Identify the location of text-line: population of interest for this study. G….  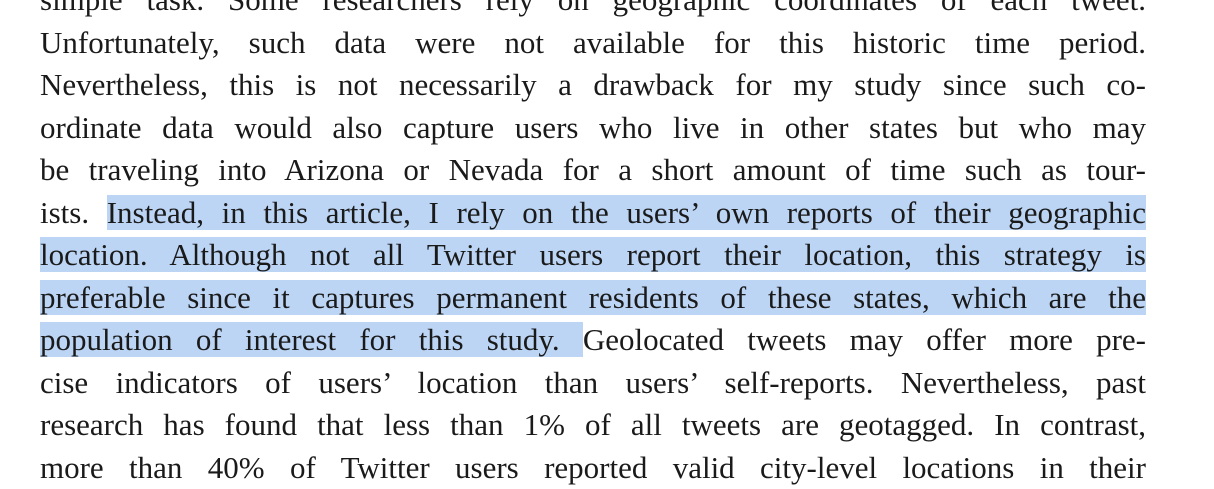
(593, 340).